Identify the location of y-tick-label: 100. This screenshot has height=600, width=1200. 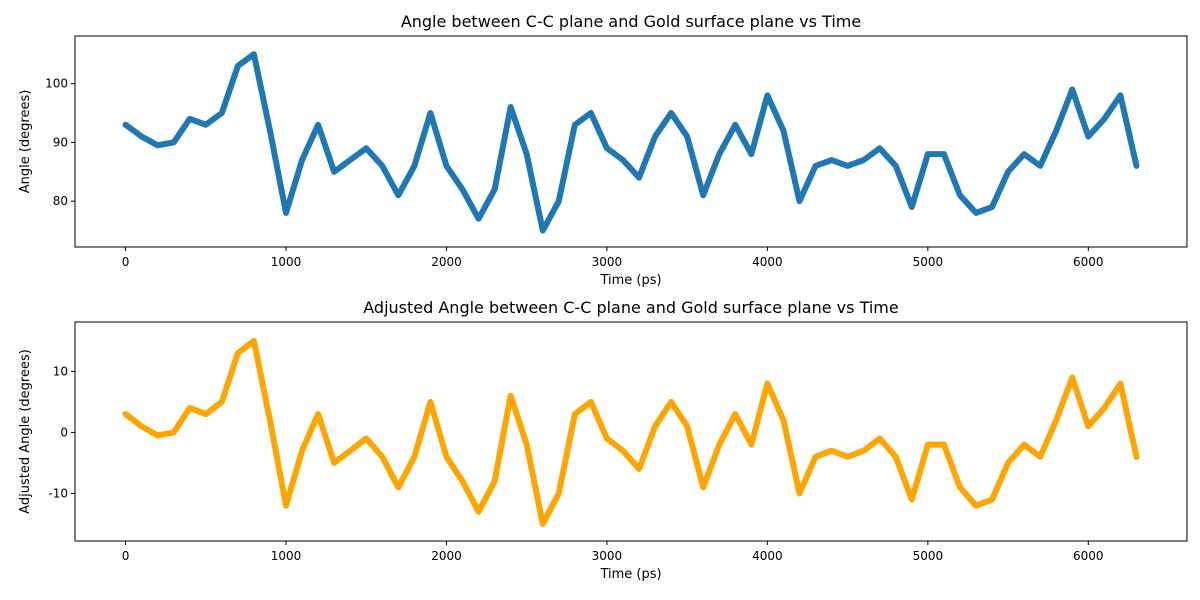
(56, 84).